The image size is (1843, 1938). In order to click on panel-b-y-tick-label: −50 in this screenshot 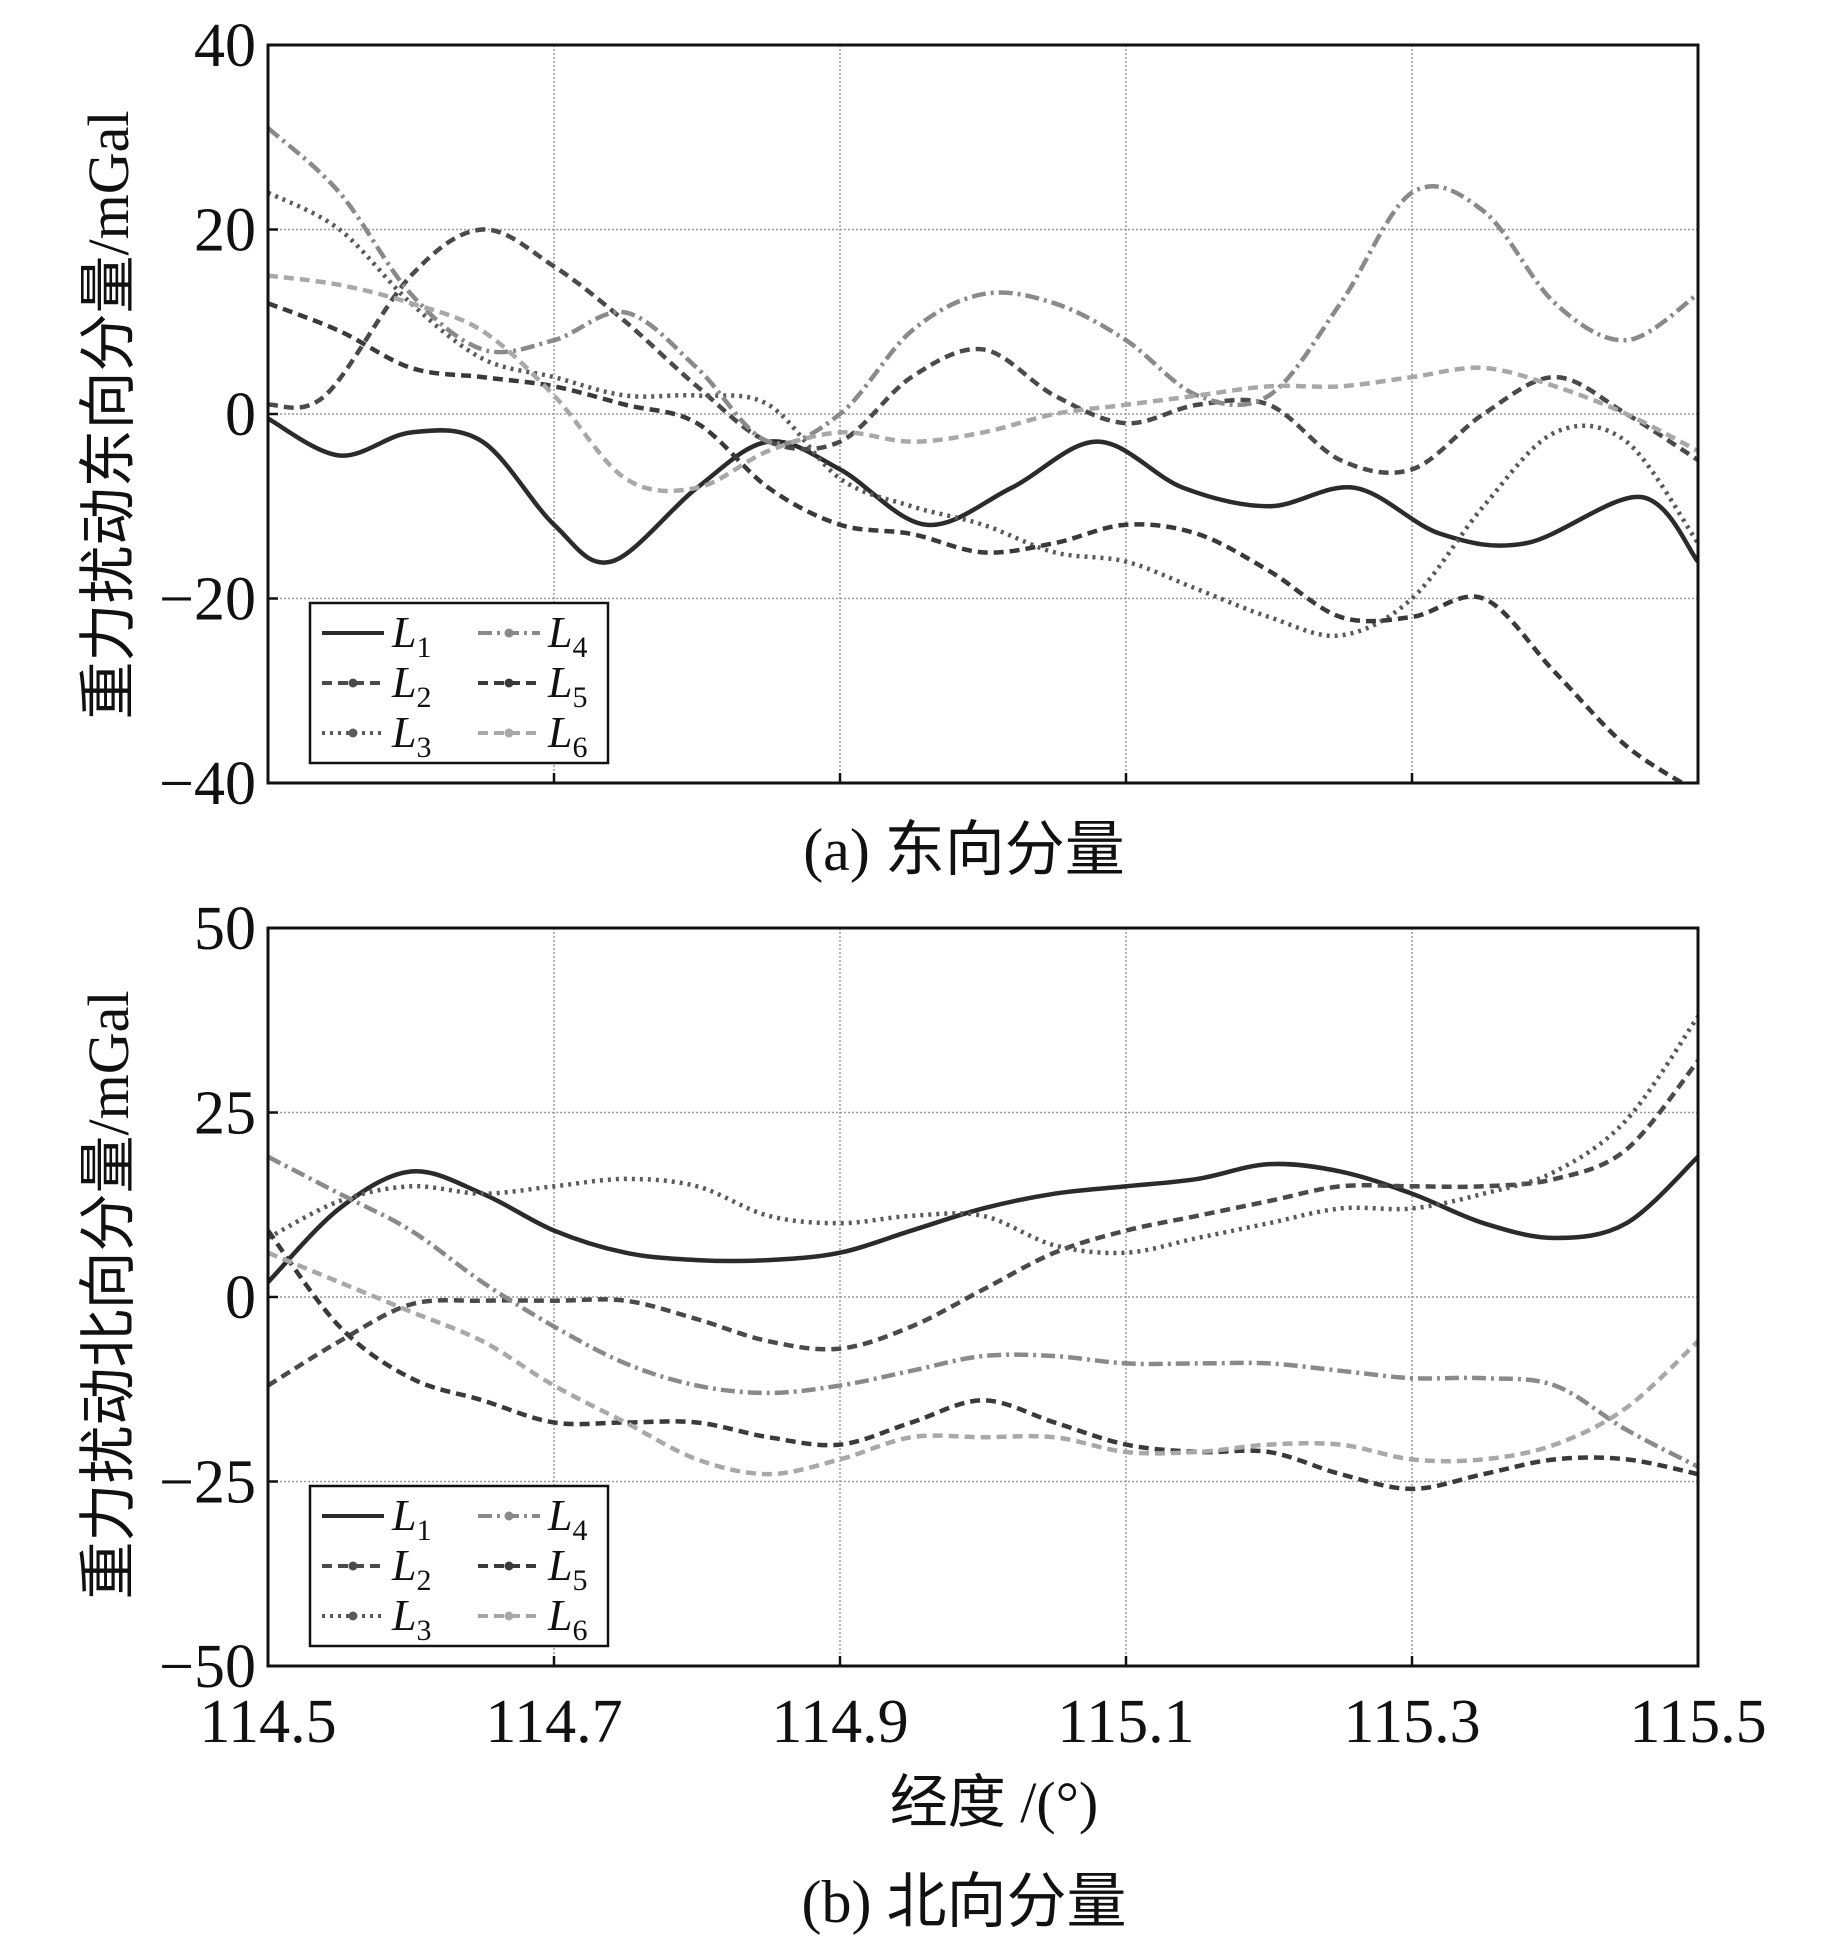, I will do `click(207, 1667)`.